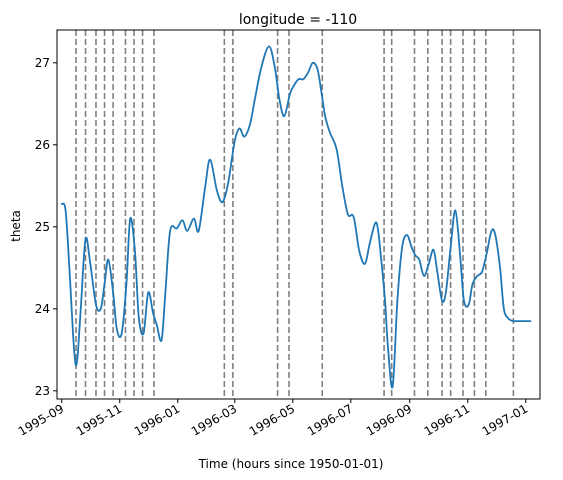 The height and width of the screenshot is (480, 563). I want to click on x-axis-title: Time (hours since 1950-01-01), so click(291, 464).